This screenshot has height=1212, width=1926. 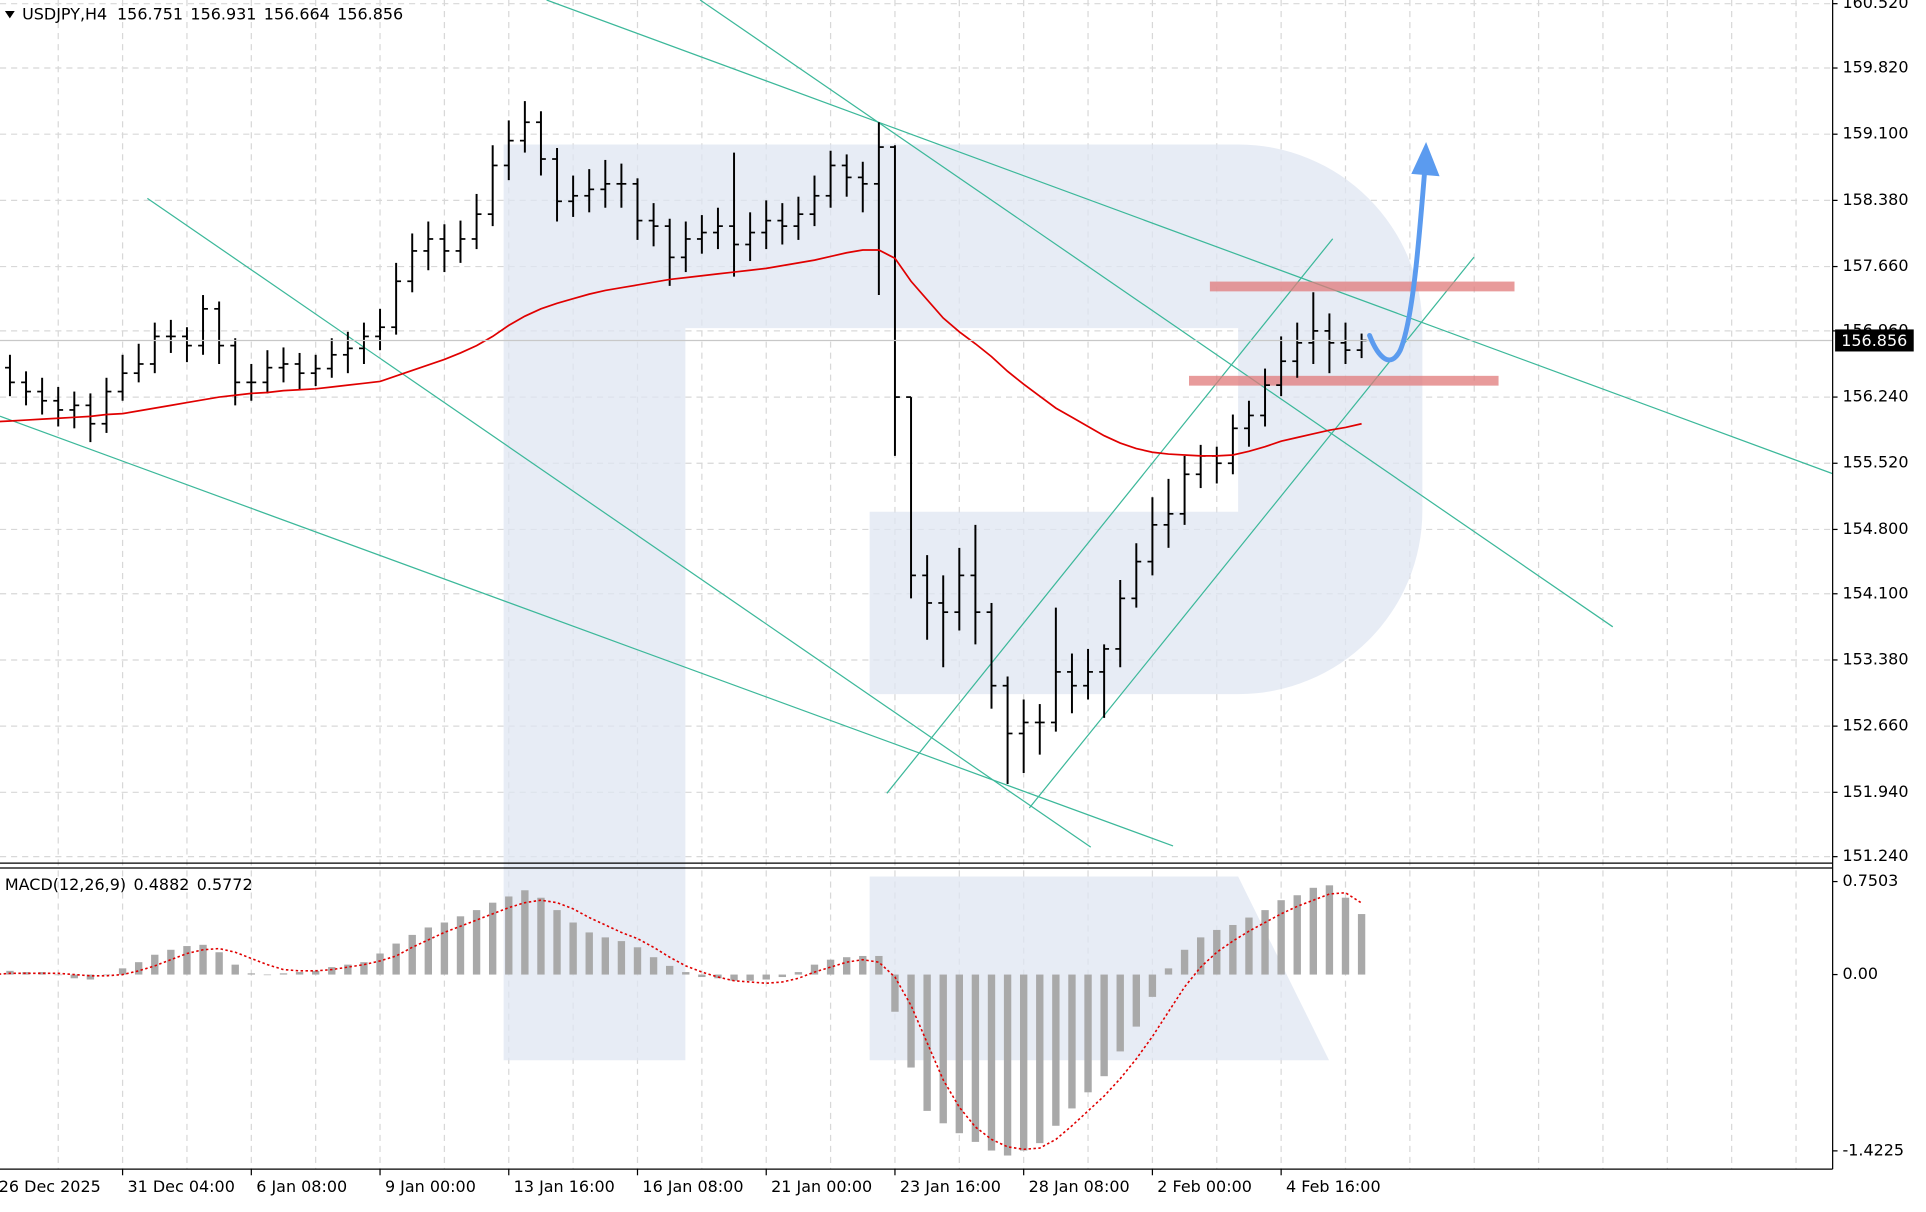 I want to click on y-tick-label: 160.520, so click(x=1875, y=6).